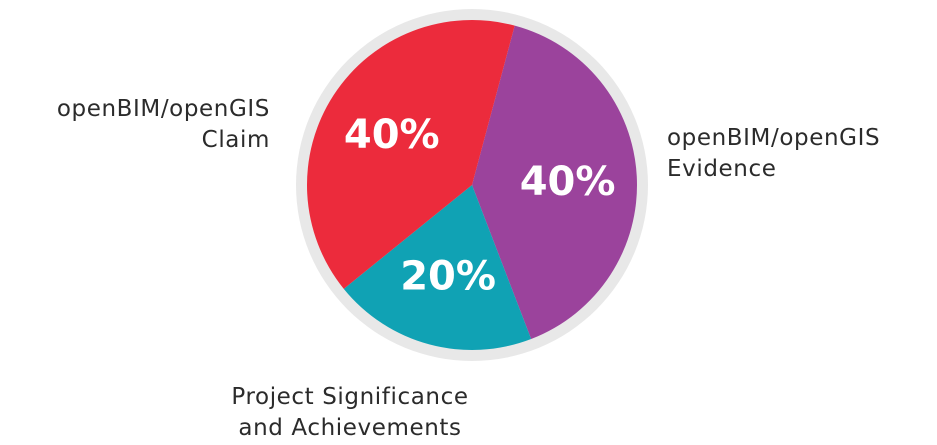 The image size is (937, 445). Describe the element at coordinates (773, 154) in the screenshot. I see `label-openbim-opengis-evidence: openBIM/openGIS Evidence` at that location.